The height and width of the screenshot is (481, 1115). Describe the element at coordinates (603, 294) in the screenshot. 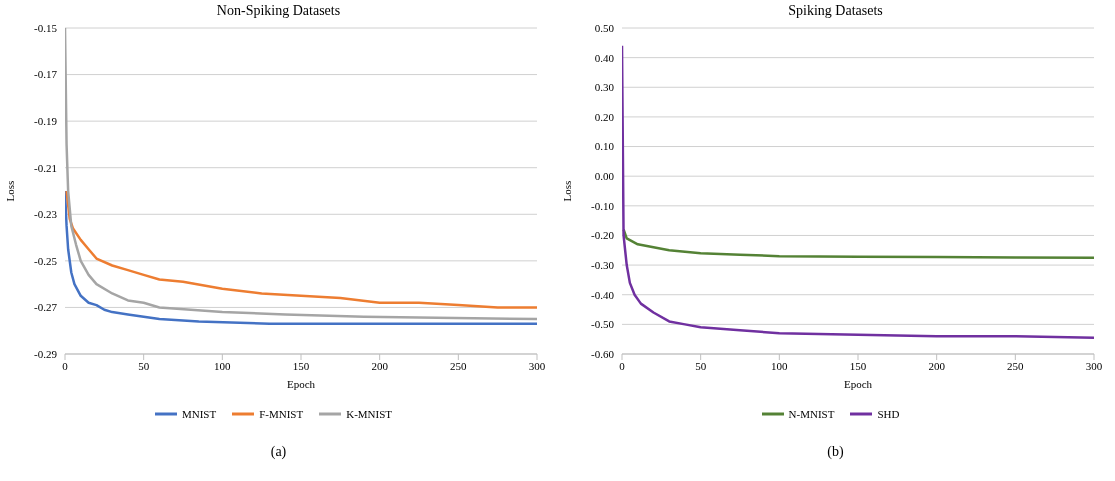

I see `y-tick-label: -0.40` at that location.